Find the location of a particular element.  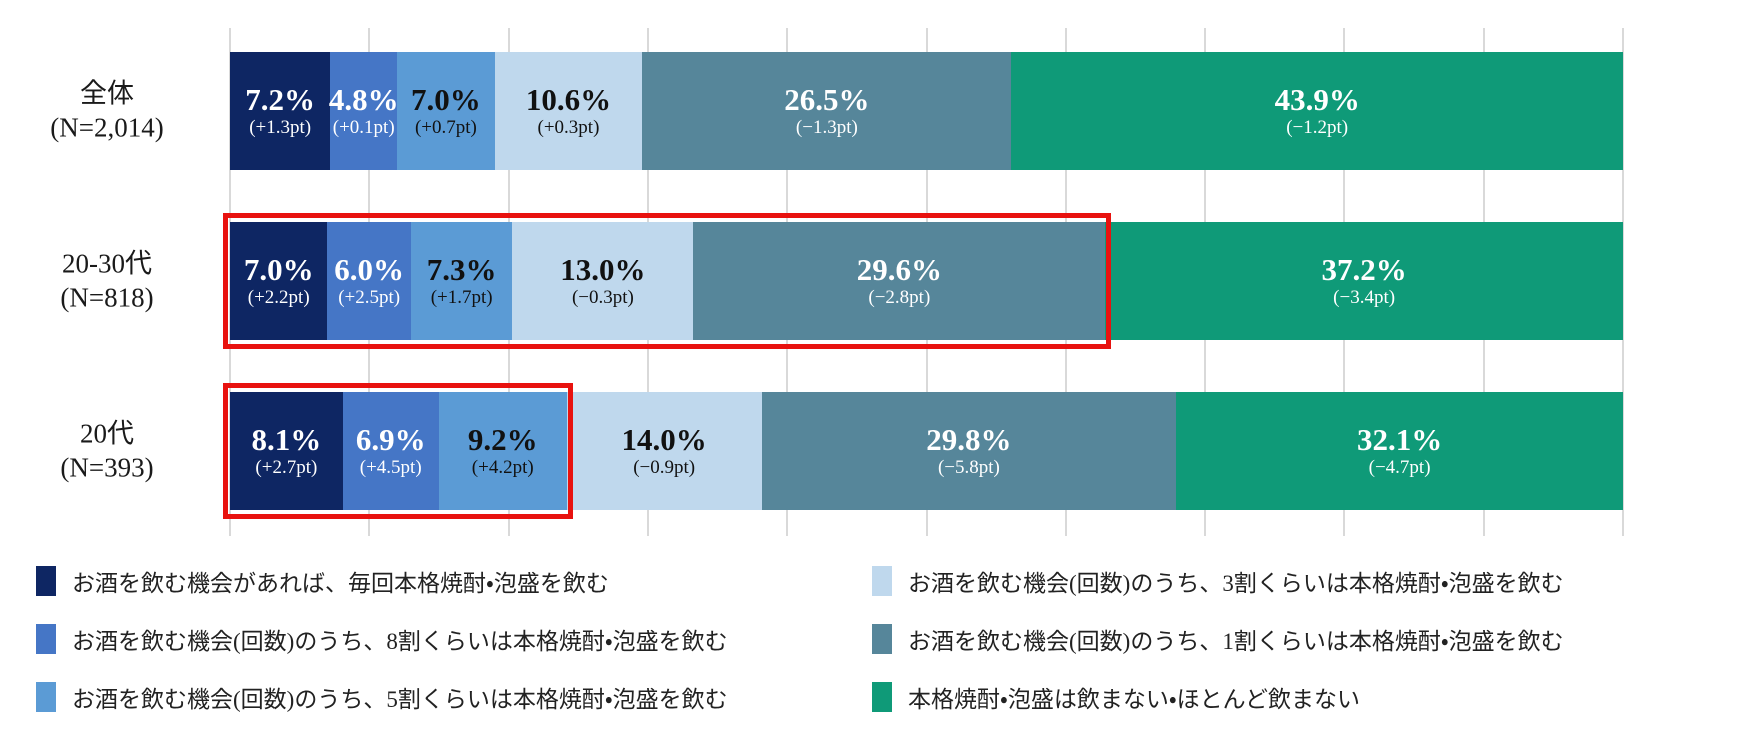

segment-value-label: 13.0% is located at coordinates (603, 269).